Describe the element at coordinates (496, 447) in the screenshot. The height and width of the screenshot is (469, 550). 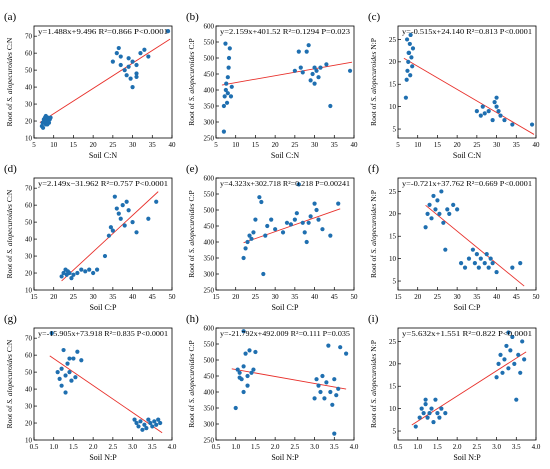
I see `x-tick-label: 3.0` at that location.